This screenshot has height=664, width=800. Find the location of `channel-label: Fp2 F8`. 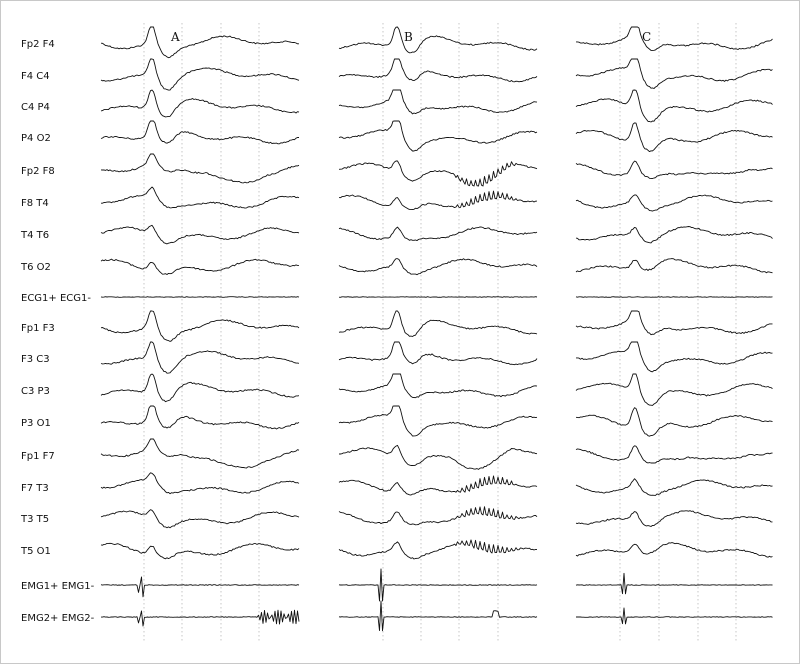

channel-label: Fp2 F8 is located at coordinates (38, 171).